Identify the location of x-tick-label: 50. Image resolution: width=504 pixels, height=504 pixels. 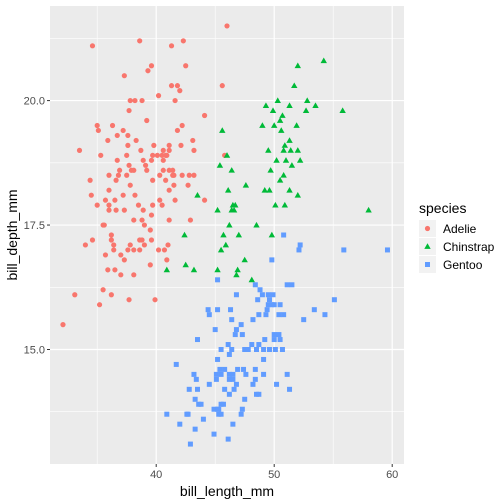
(274, 475).